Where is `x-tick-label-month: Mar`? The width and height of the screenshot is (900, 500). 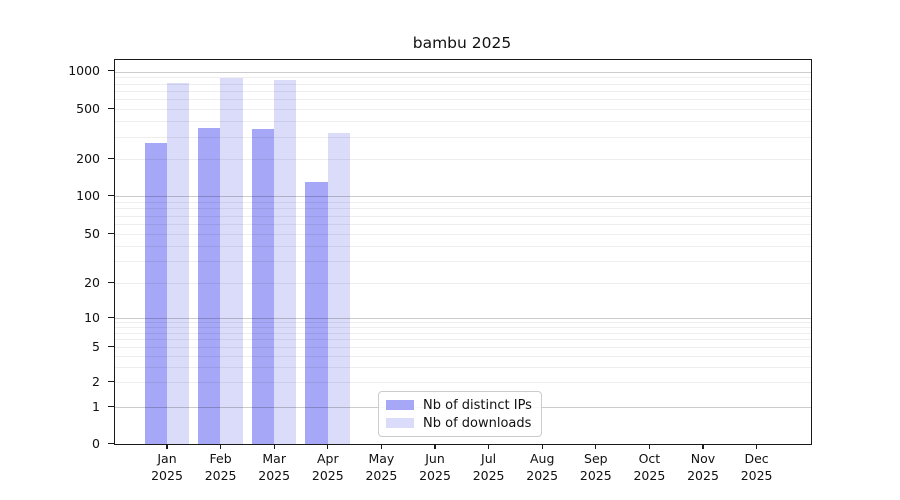
x-tick-label-month: Mar is located at coordinates (274, 458).